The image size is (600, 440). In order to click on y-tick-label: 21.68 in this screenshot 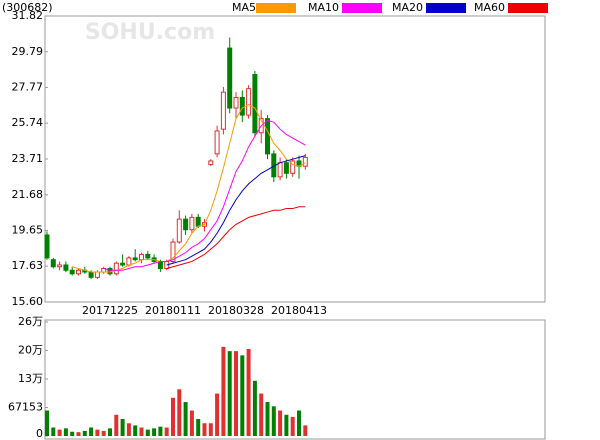, I will do `click(28, 194)`.